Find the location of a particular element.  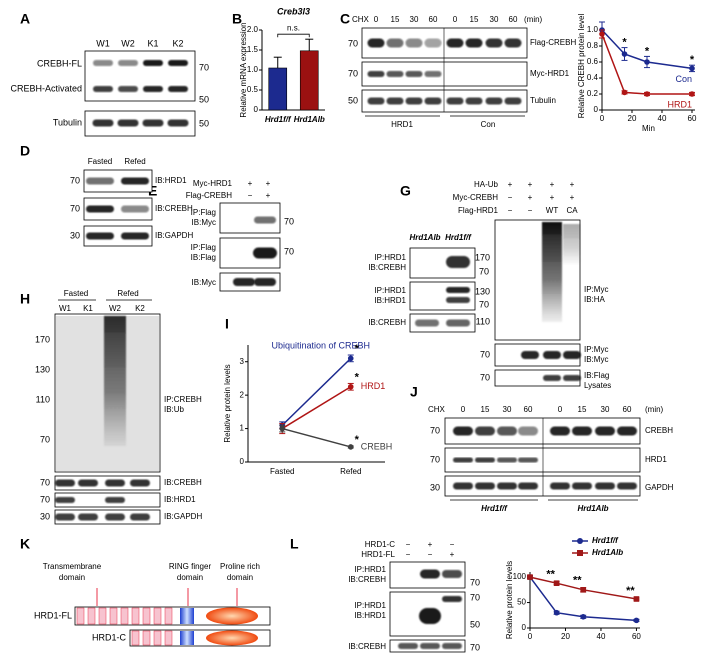

condition-sign: + is located at coordinates (530, 197).